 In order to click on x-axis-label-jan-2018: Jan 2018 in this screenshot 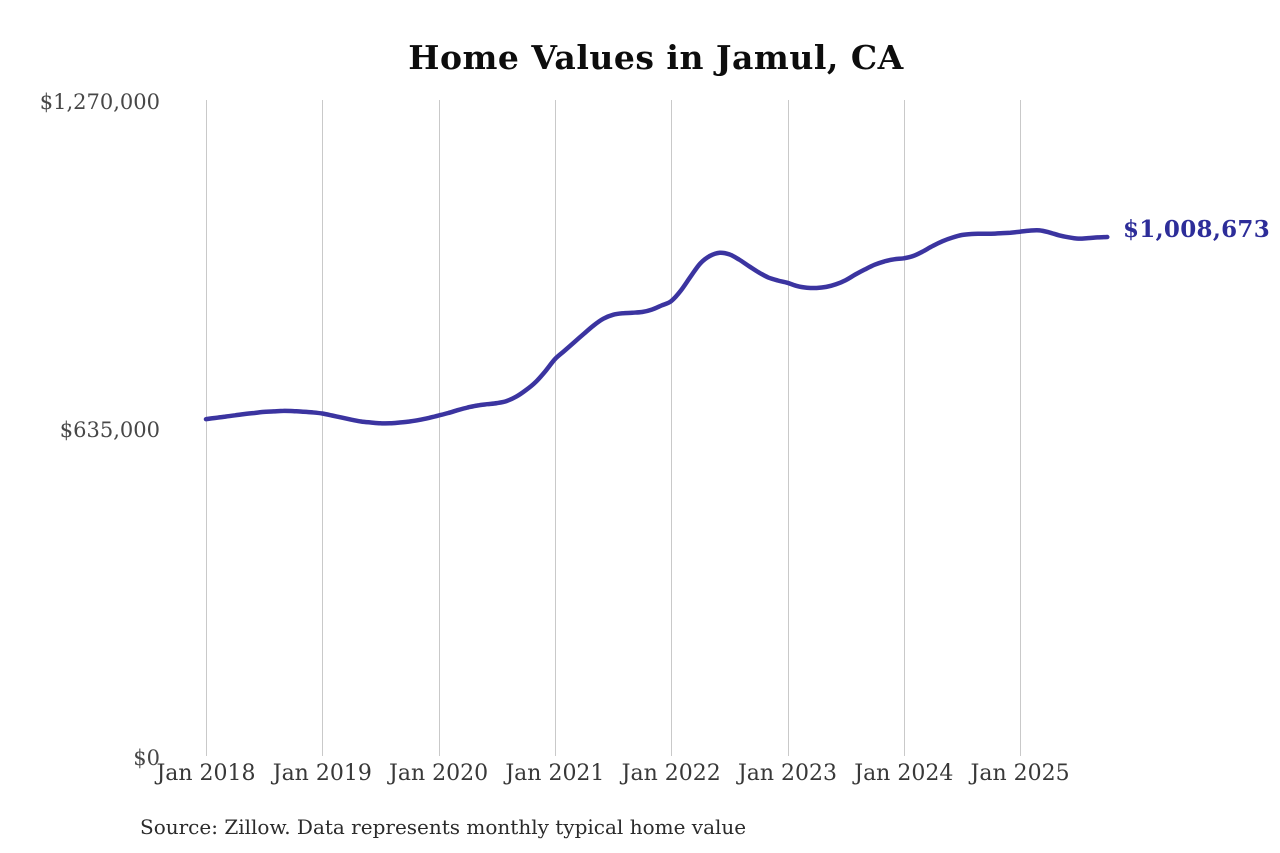, I will do `click(206, 773)`.